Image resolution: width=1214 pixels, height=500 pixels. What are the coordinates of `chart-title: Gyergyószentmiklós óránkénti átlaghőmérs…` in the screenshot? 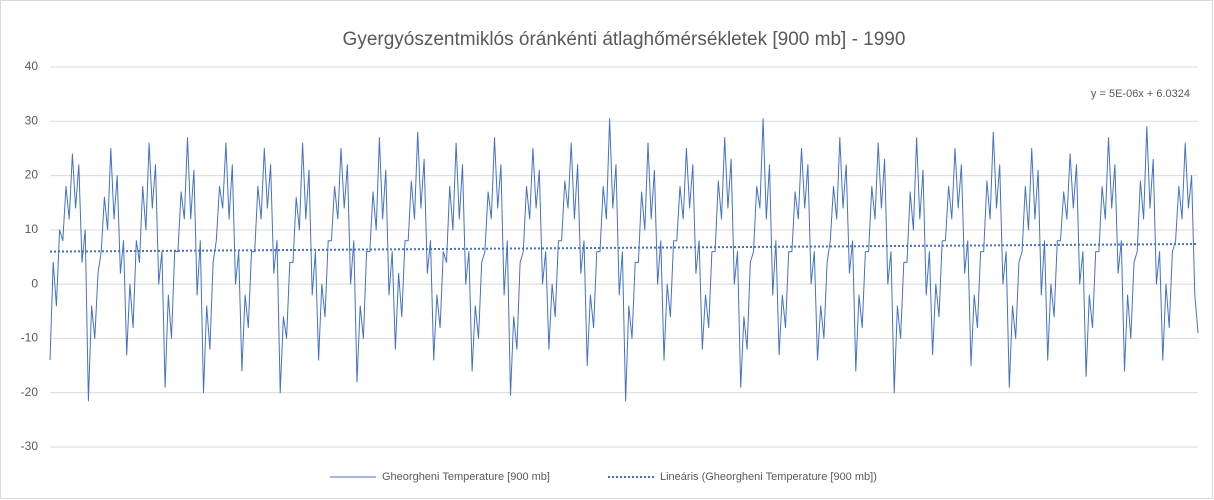 It's located at (624, 39).